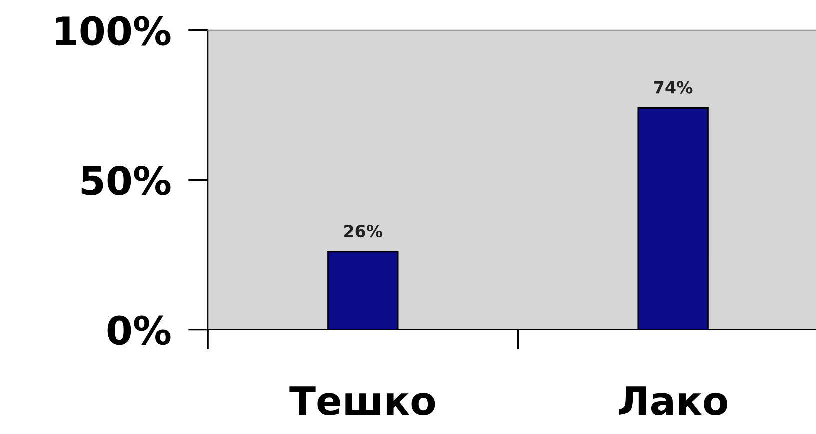  Describe the element at coordinates (673, 87) in the screenshot. I see `data-label: 74%` at that location.